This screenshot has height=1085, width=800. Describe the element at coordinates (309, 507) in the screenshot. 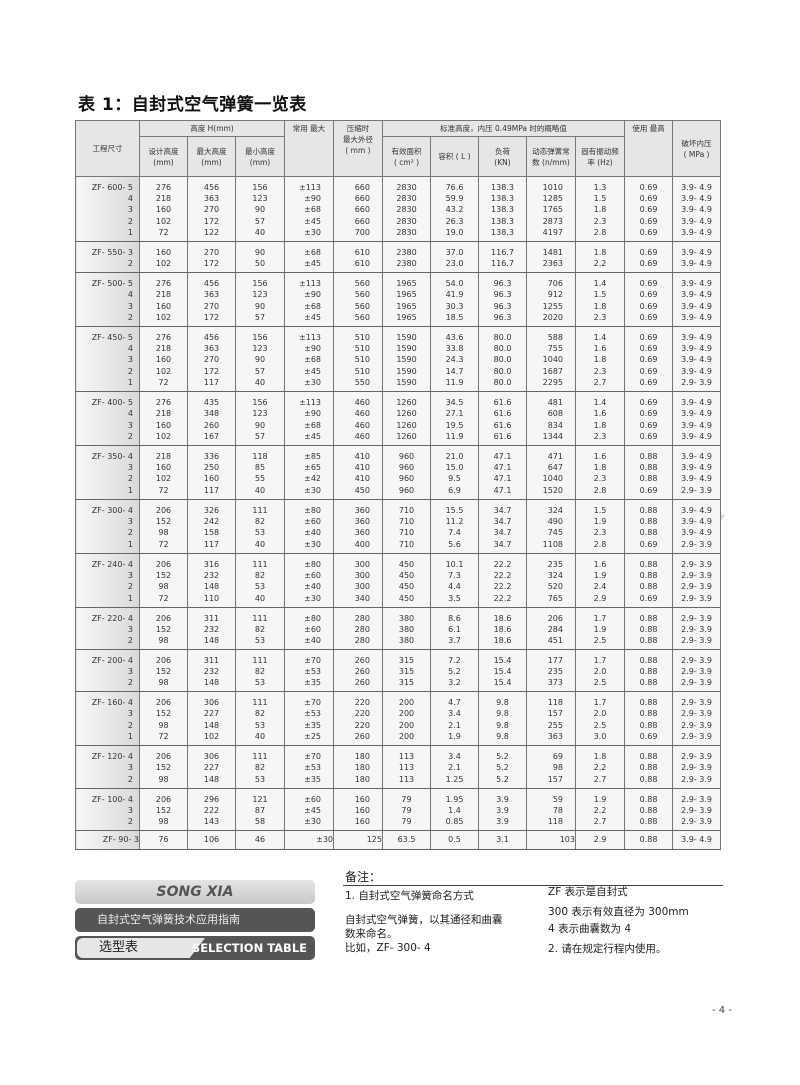

I see `table-cell: ±80` at that location.